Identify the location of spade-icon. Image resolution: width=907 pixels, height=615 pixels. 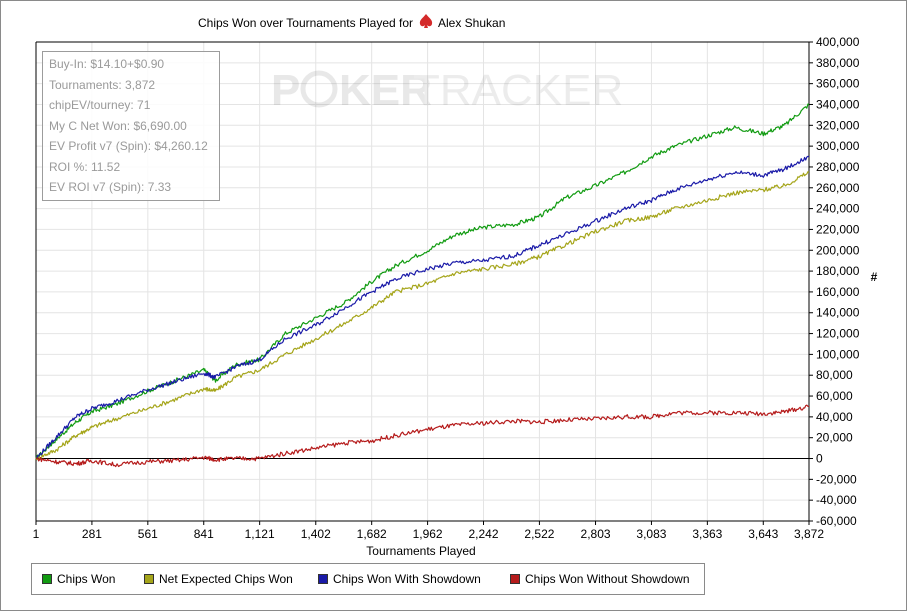
(426, 21).